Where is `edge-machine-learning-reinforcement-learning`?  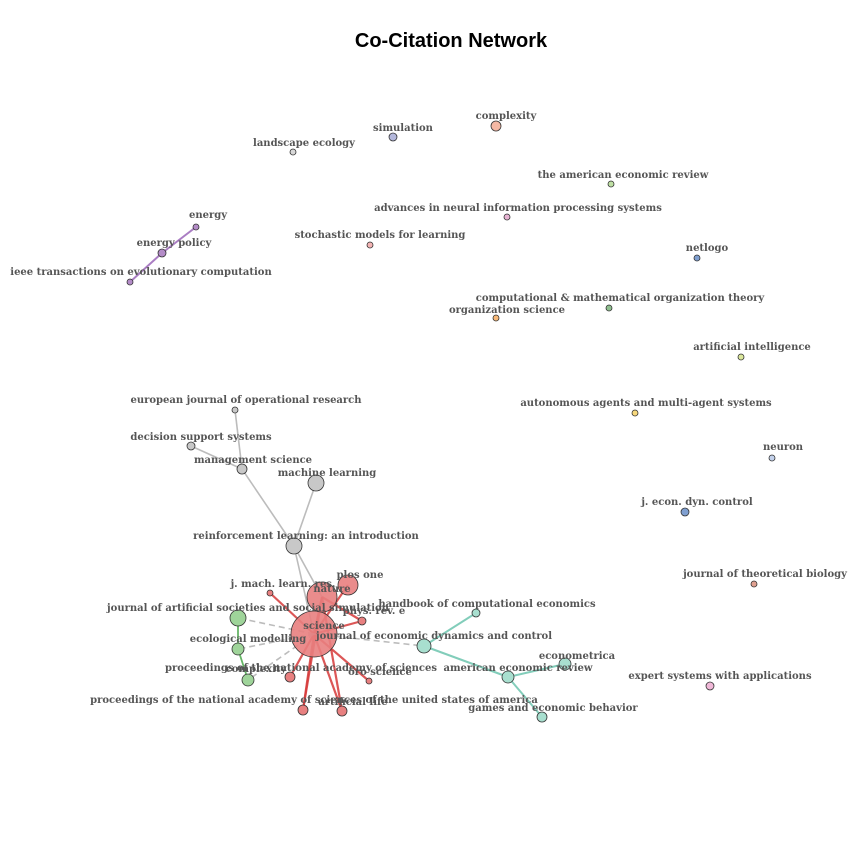 edge-machine-learning-reinforcement-learning is located at coordinates (305, 514).